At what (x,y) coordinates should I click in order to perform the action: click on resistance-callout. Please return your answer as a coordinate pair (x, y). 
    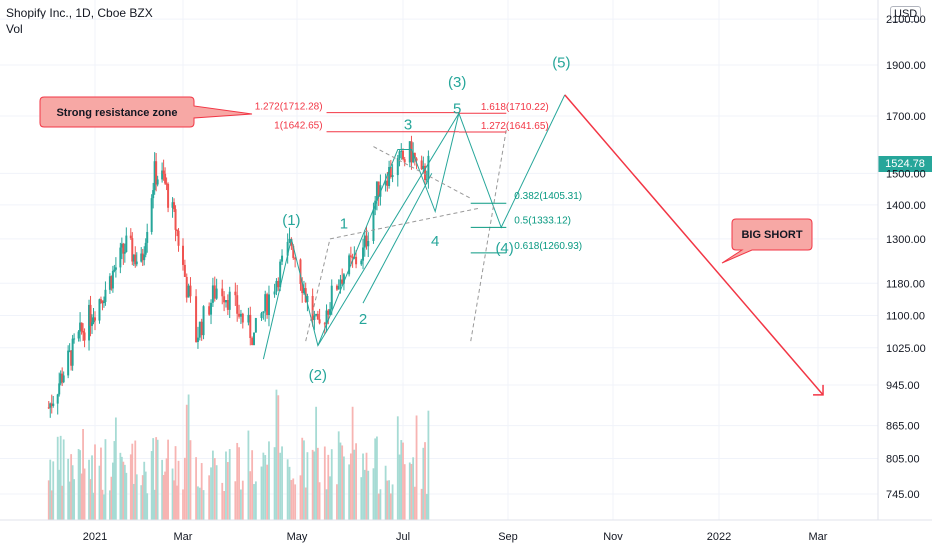
    Looking at the image, I should click on (146, 112).